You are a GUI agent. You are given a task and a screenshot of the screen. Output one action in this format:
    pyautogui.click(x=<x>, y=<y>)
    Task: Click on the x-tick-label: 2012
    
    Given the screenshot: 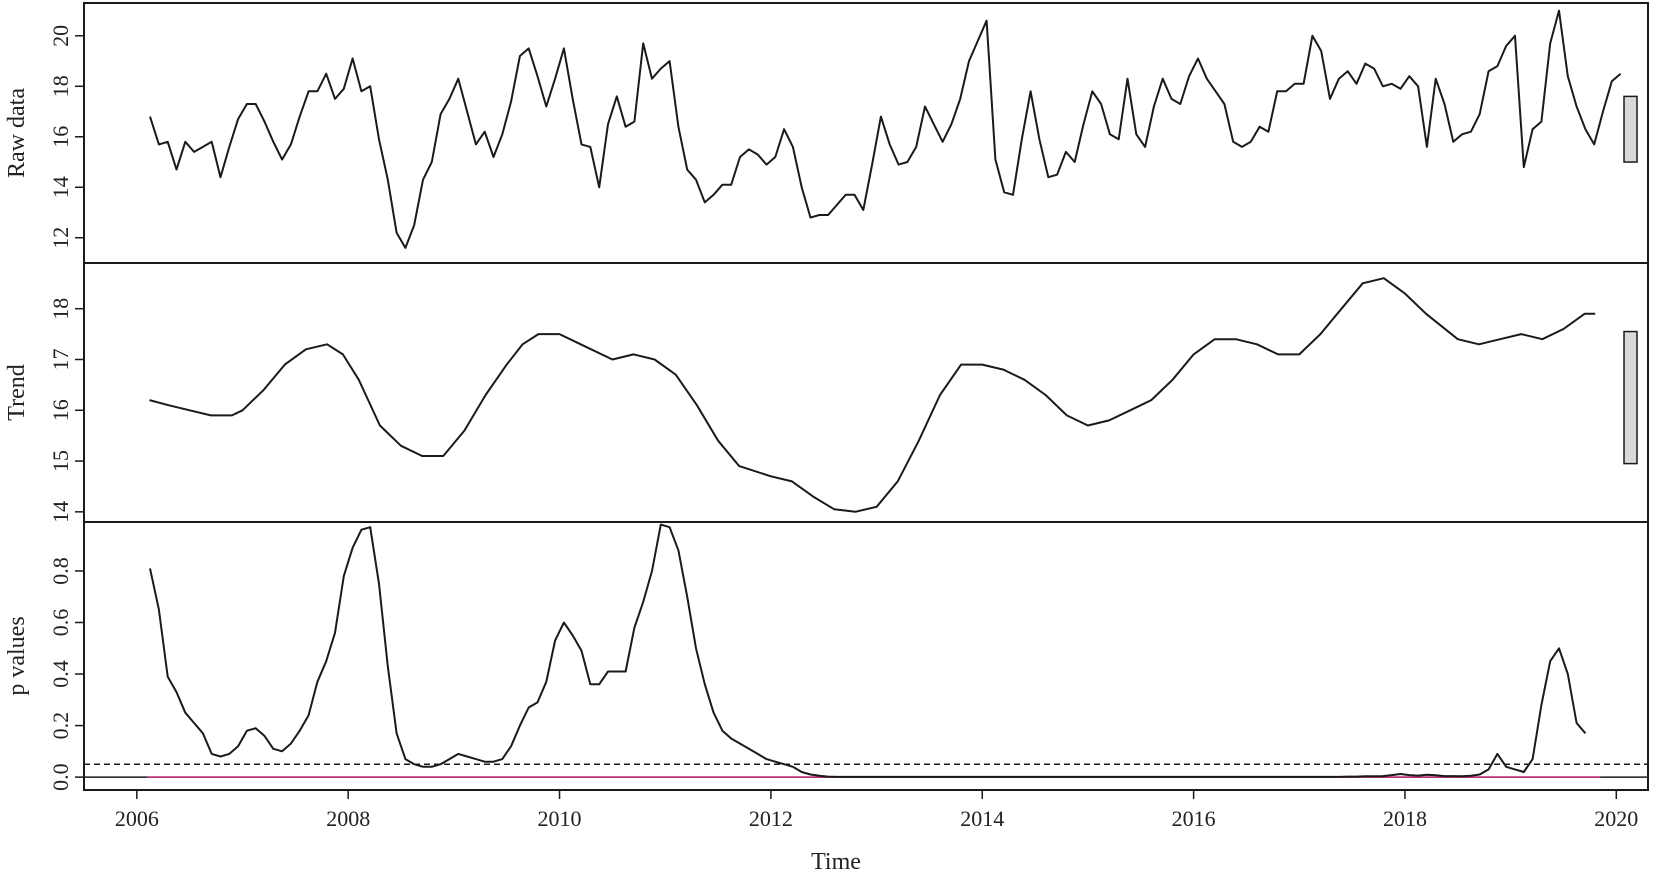 What is the action you would take?
    pyautogui.click(x=771, y=818)
    